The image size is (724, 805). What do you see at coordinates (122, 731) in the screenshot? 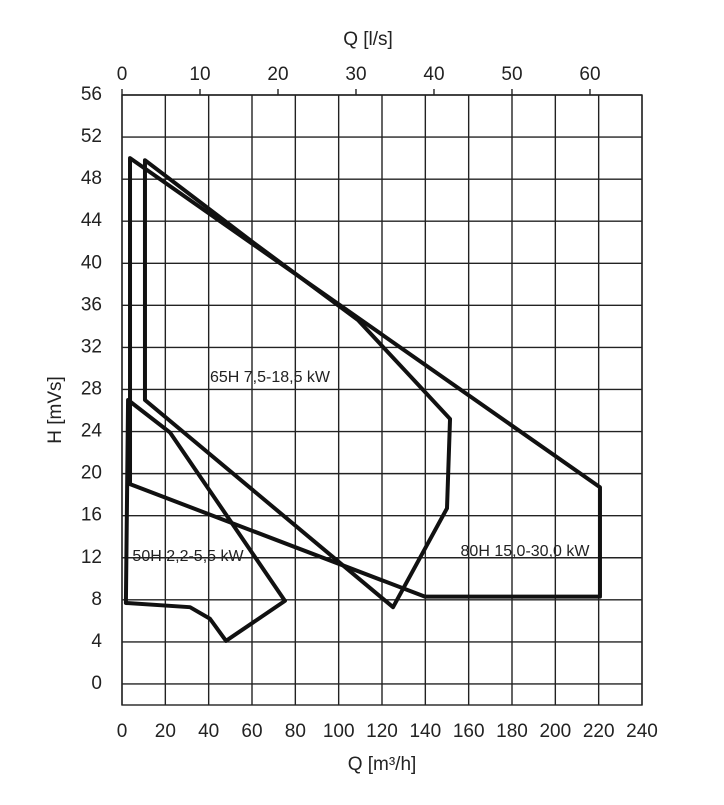
I see `x-tick-label: 0` at bounding box center [122, 731].